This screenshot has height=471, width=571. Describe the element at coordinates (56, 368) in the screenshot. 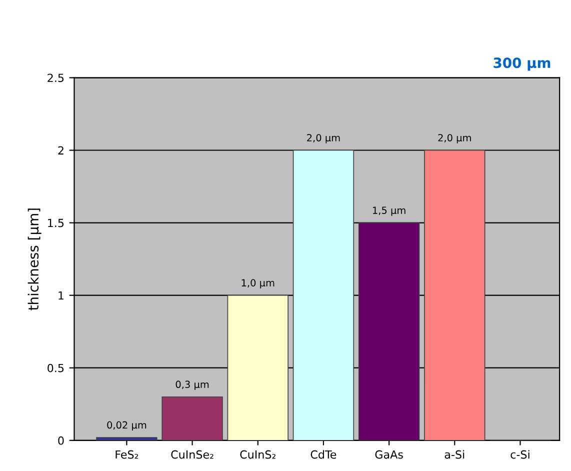

I see `y-tick-label: 0.5` at that location.